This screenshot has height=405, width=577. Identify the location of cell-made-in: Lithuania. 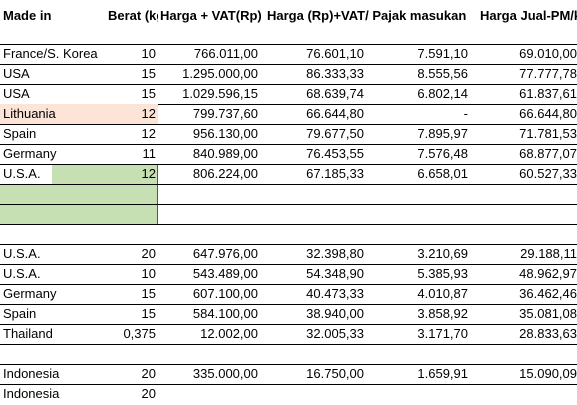
(29, 113).